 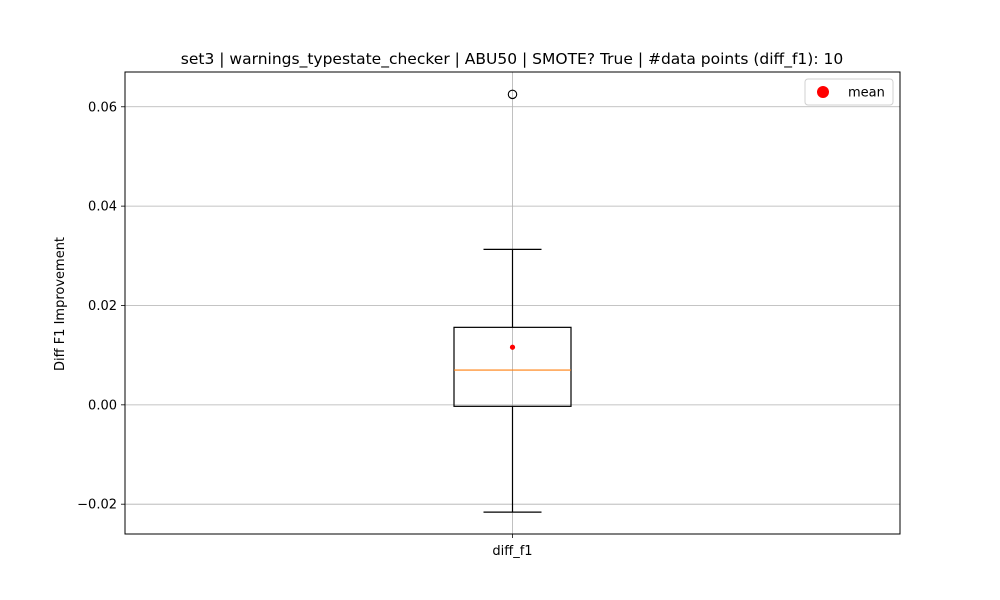 I want to click on legend-box, so click(x=849, y=92).